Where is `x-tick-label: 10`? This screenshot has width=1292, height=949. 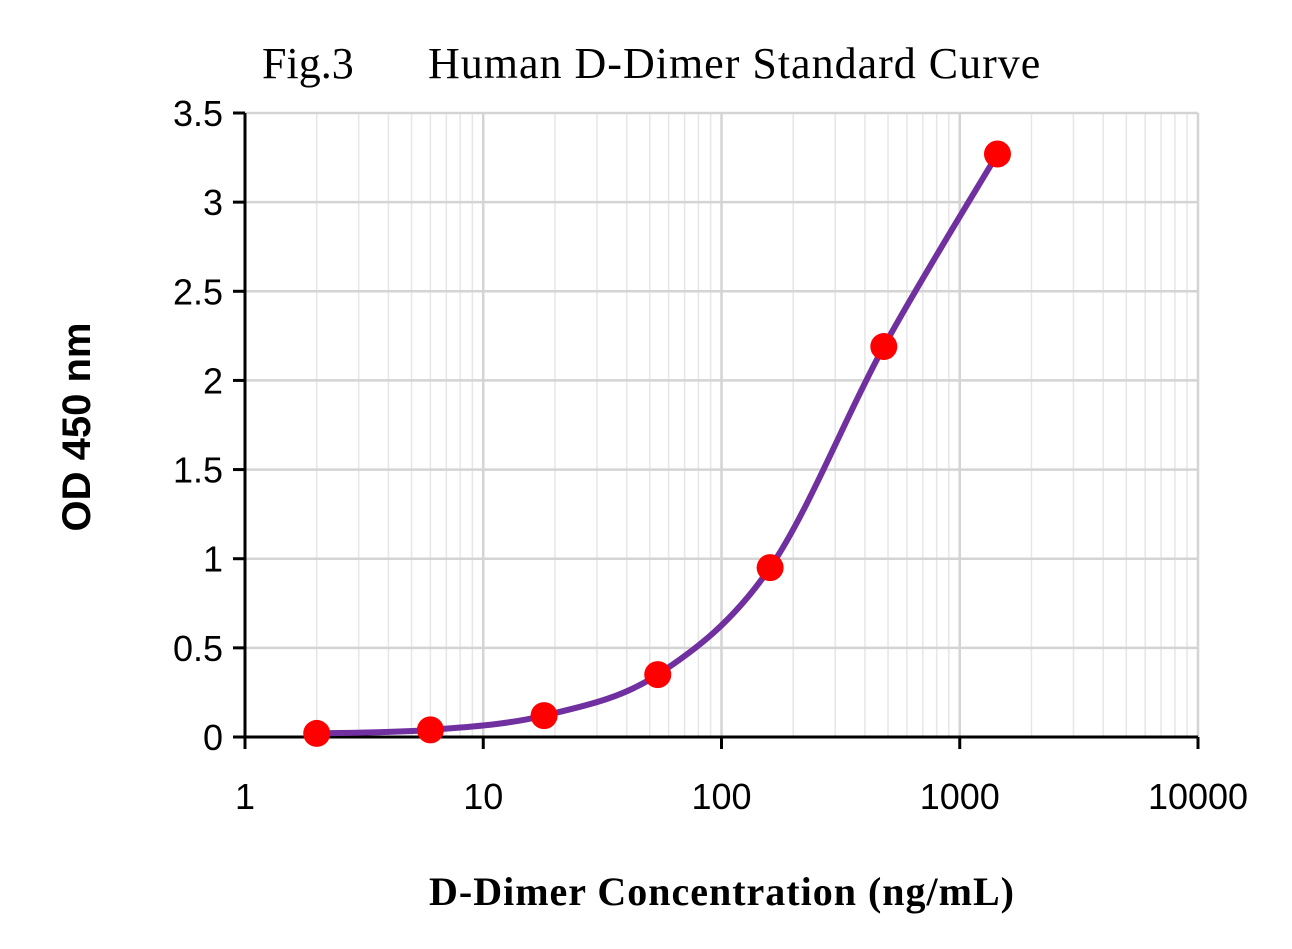
x-tick-label: 10 is located at coordinates (483, 796).